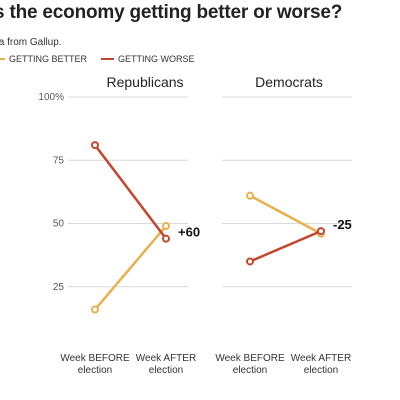 This screenshot has height=400, width=400. I want to click on legend-label-worse: GETTING WORSE, so click(156, 59).